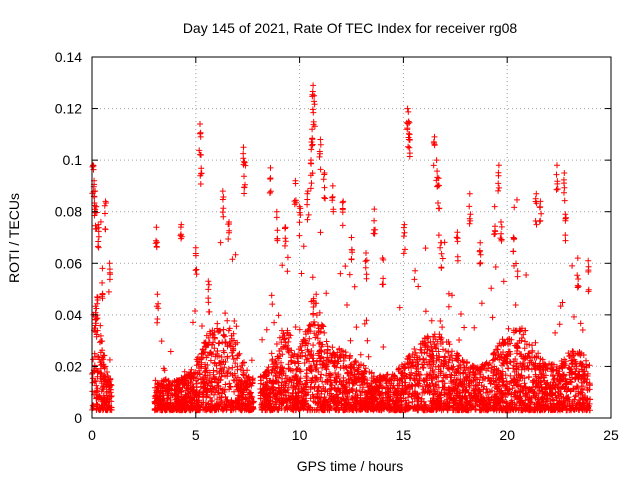  Describe the element at coordinates (68, 315) in the screenshot. I see `y-tick-label: 0.04` at that location.